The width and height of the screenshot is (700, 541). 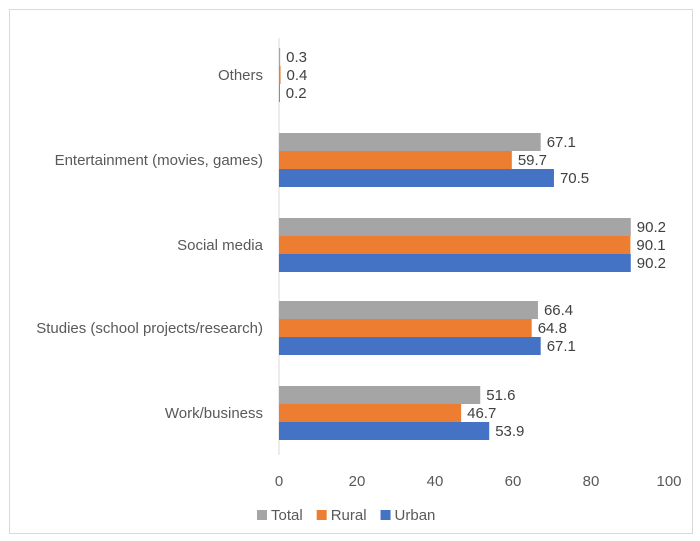 What do you see at coordinates (591, 481) in the screenshot?
I see `x-tick-label: 80` at bounding box center [591, 481].